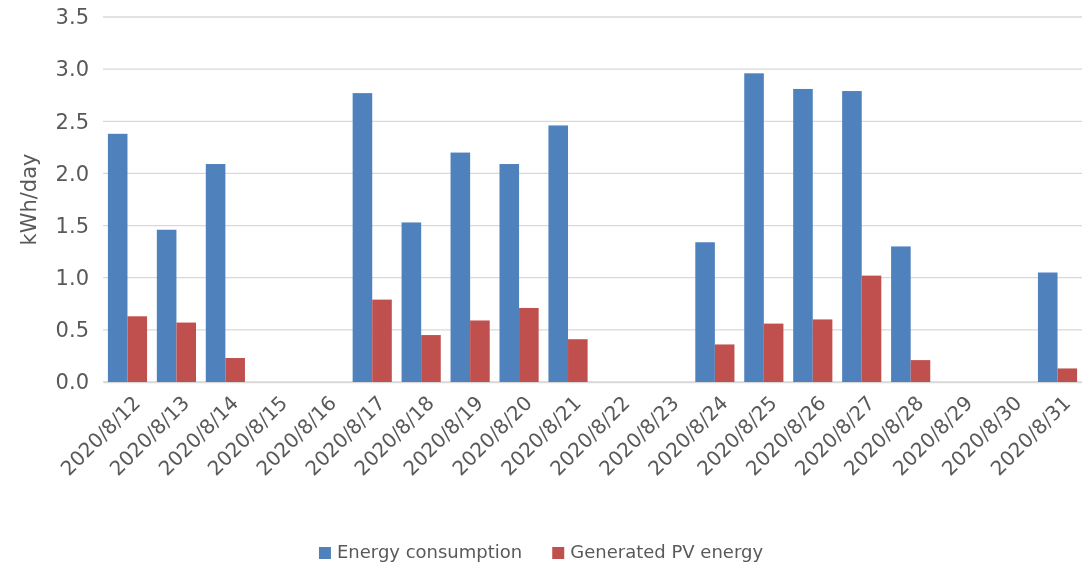  What do you see at coordinates (72, 330) in the screenshot?
I see `y-tick-label: 0.5` at bounding box center [72, 330].